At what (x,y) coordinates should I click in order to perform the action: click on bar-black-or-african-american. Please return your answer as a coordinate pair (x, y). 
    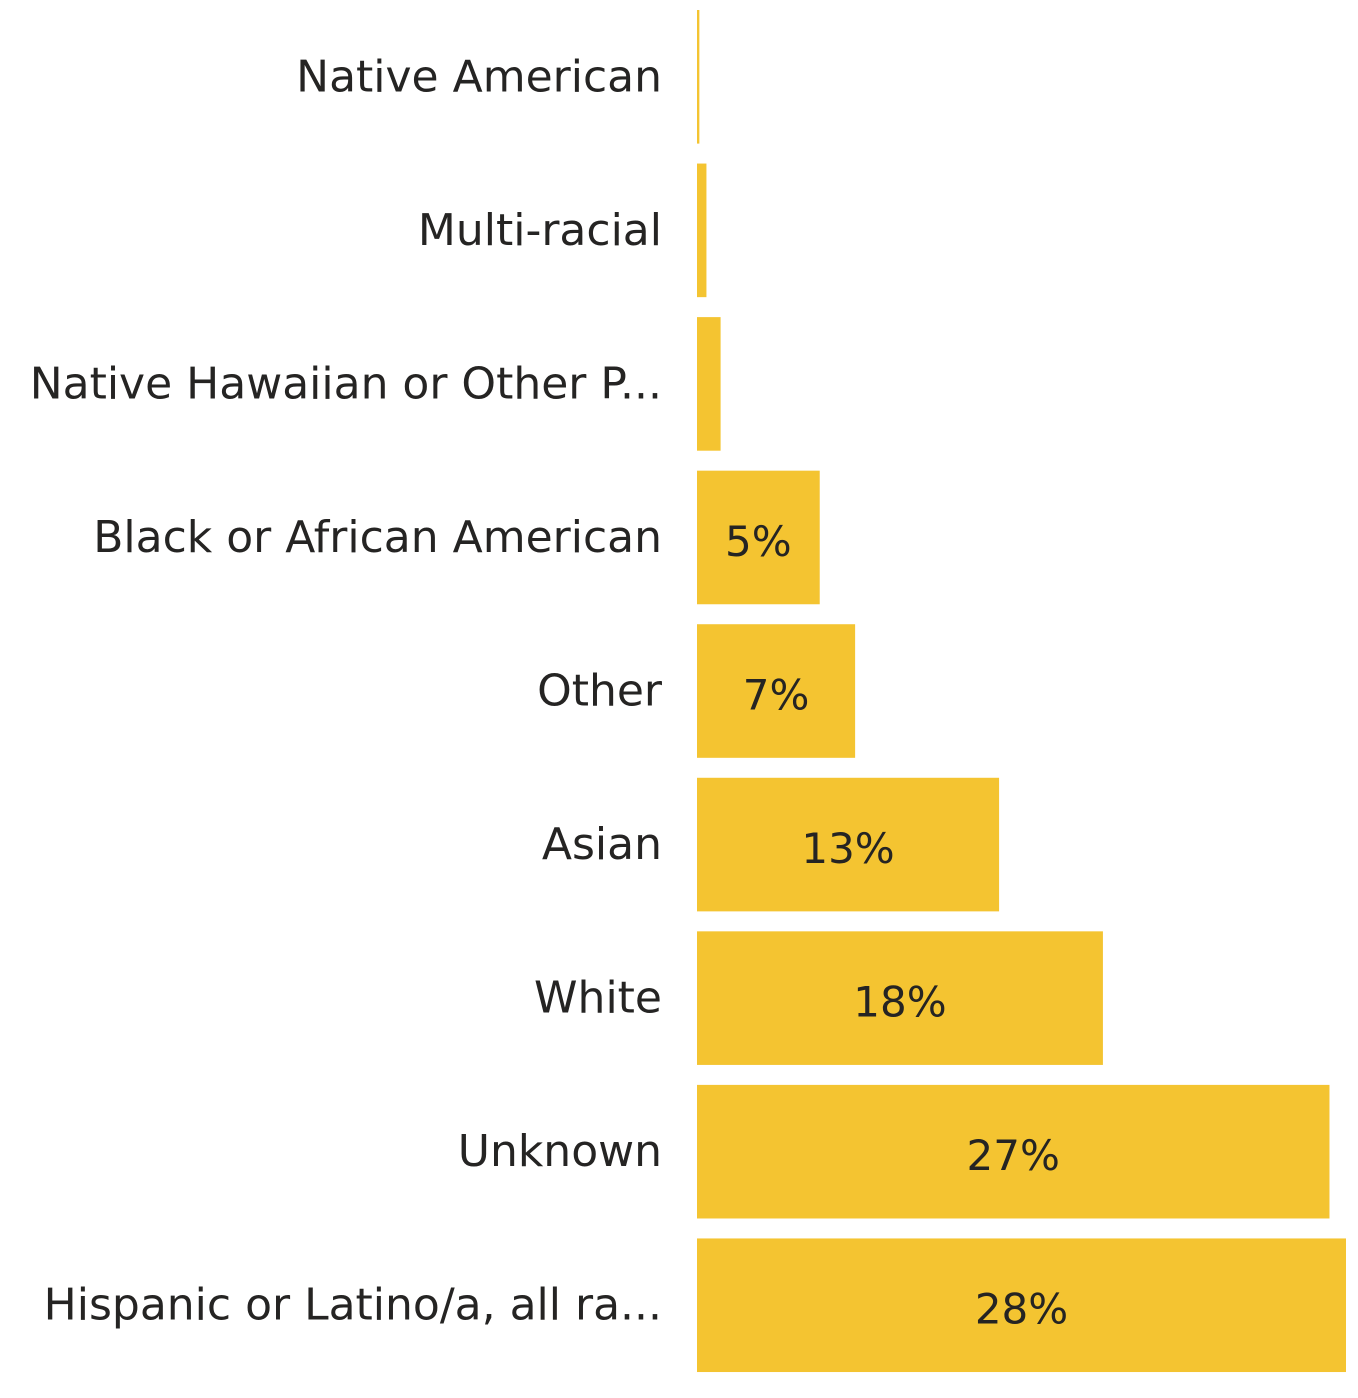
    Looking at the image, I should click on (758, 537).